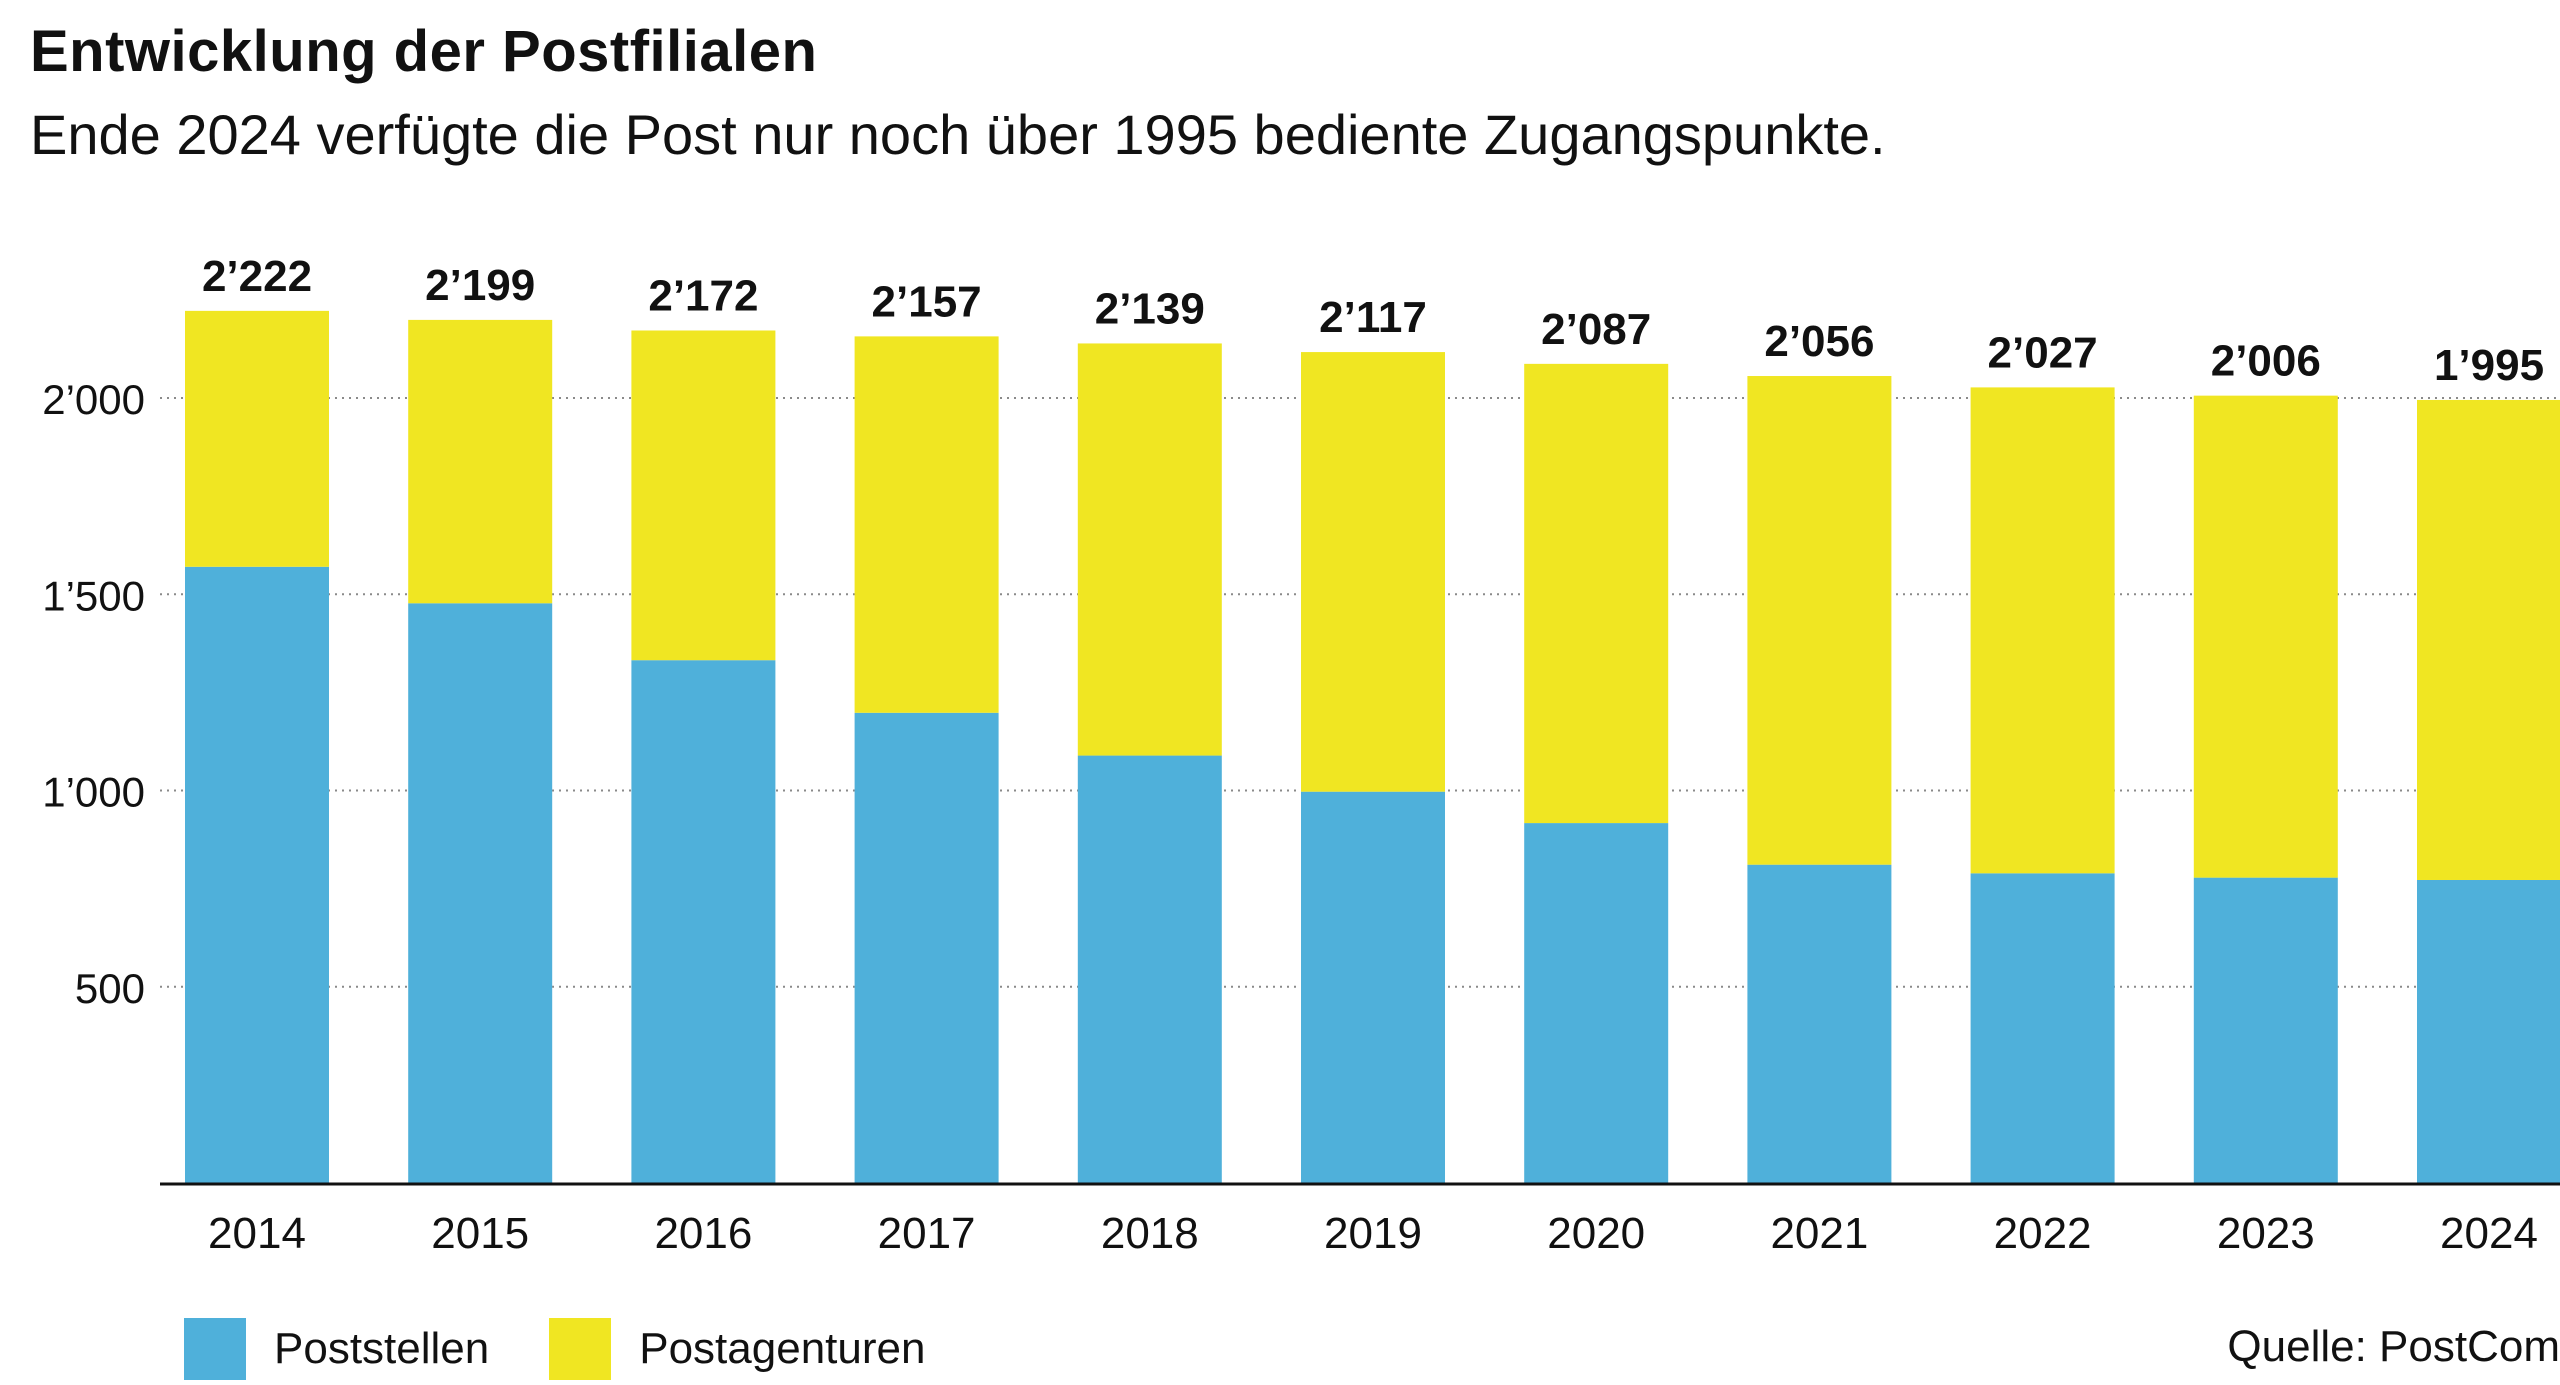  I want to click on legend-swatch-poststellen, so click(215, 1349).